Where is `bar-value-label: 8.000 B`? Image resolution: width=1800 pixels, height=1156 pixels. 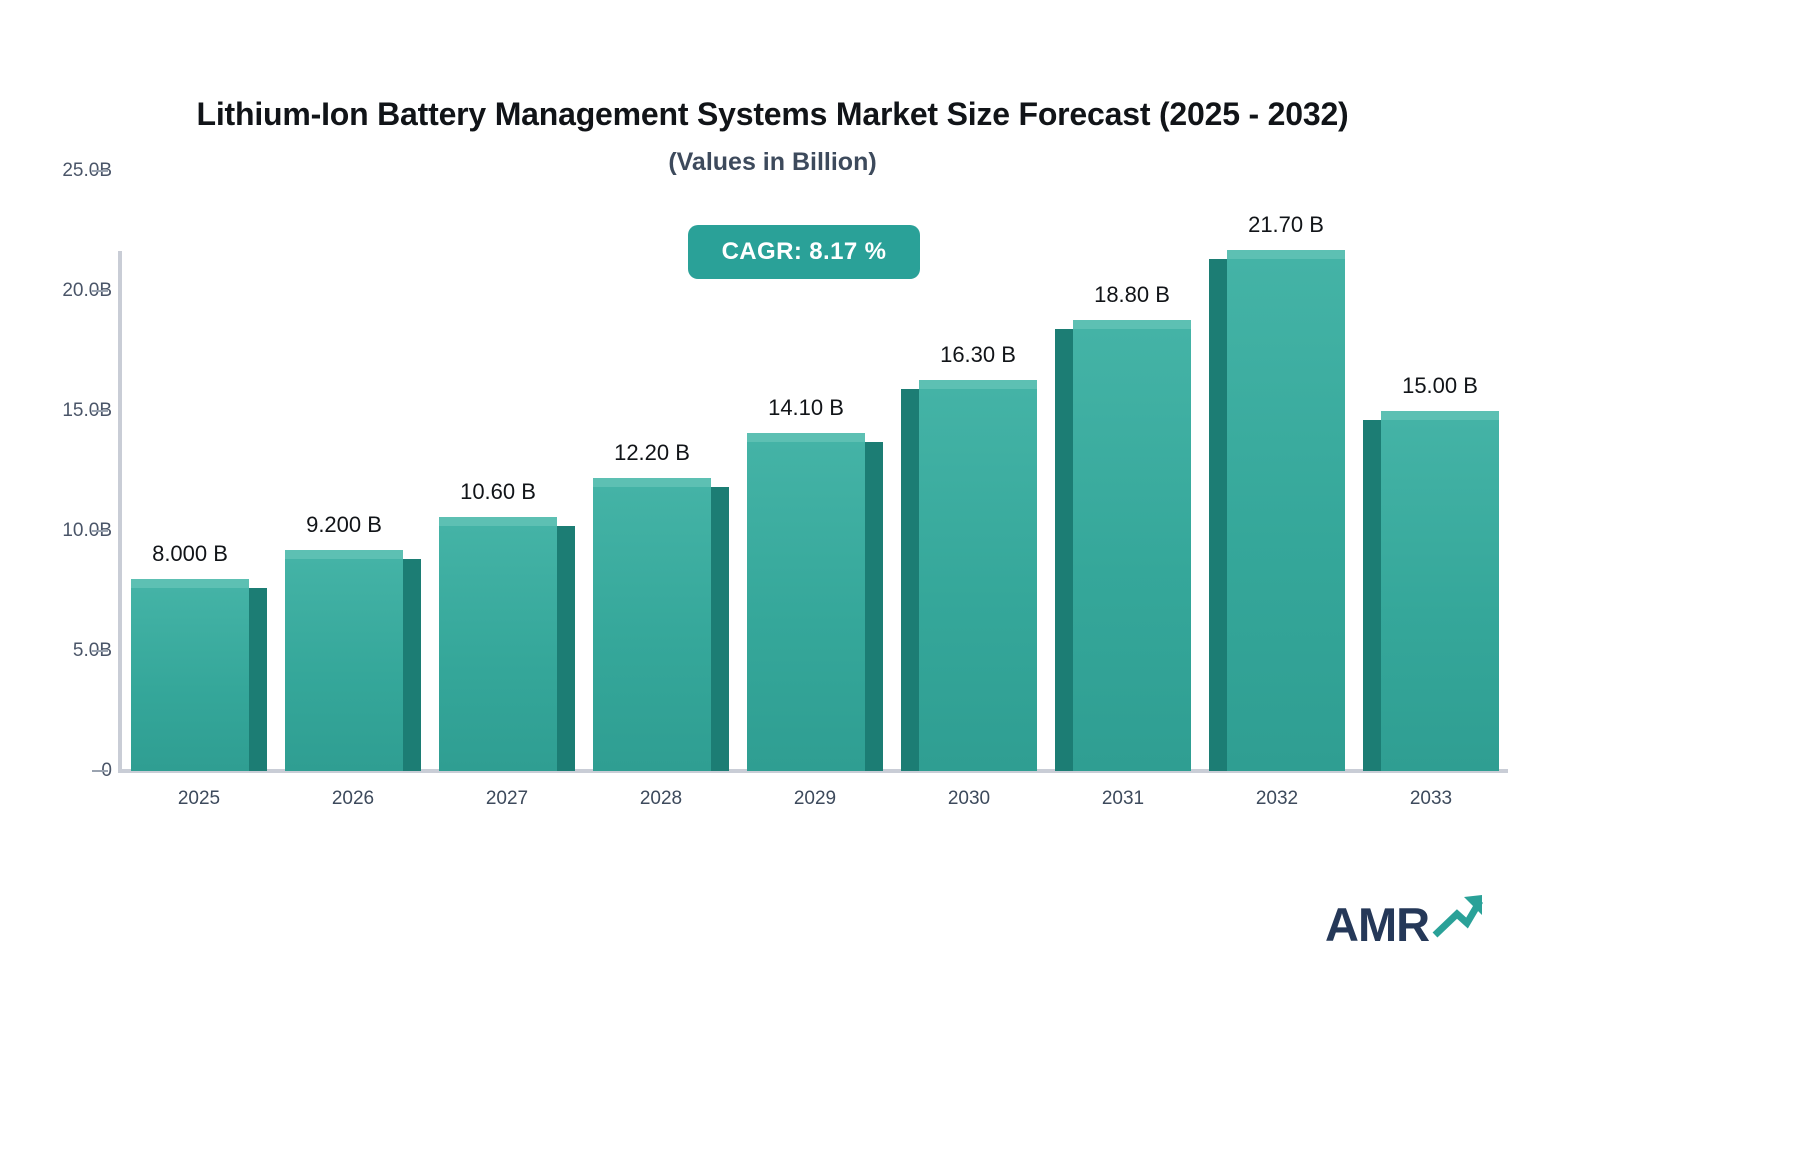 bar-value-label: 8.000 B is located at coordinates (190, 553).